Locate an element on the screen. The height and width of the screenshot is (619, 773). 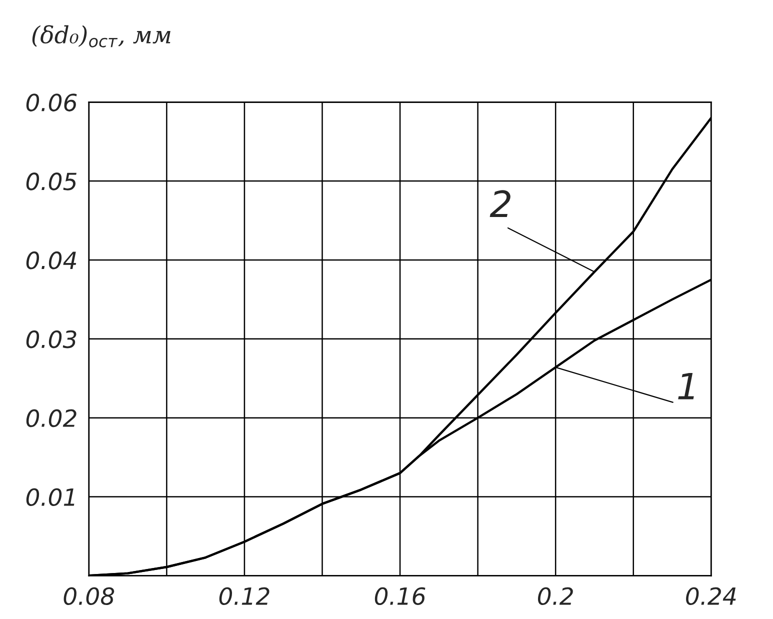
y-tick-label: 0.04 is located at coordinates (51, 260).